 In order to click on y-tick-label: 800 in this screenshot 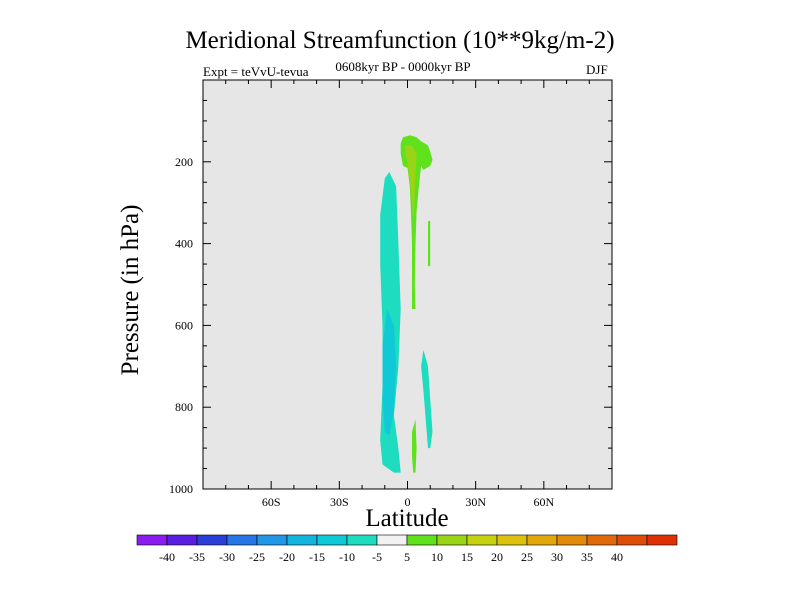, I will do `click(184, 407)`.